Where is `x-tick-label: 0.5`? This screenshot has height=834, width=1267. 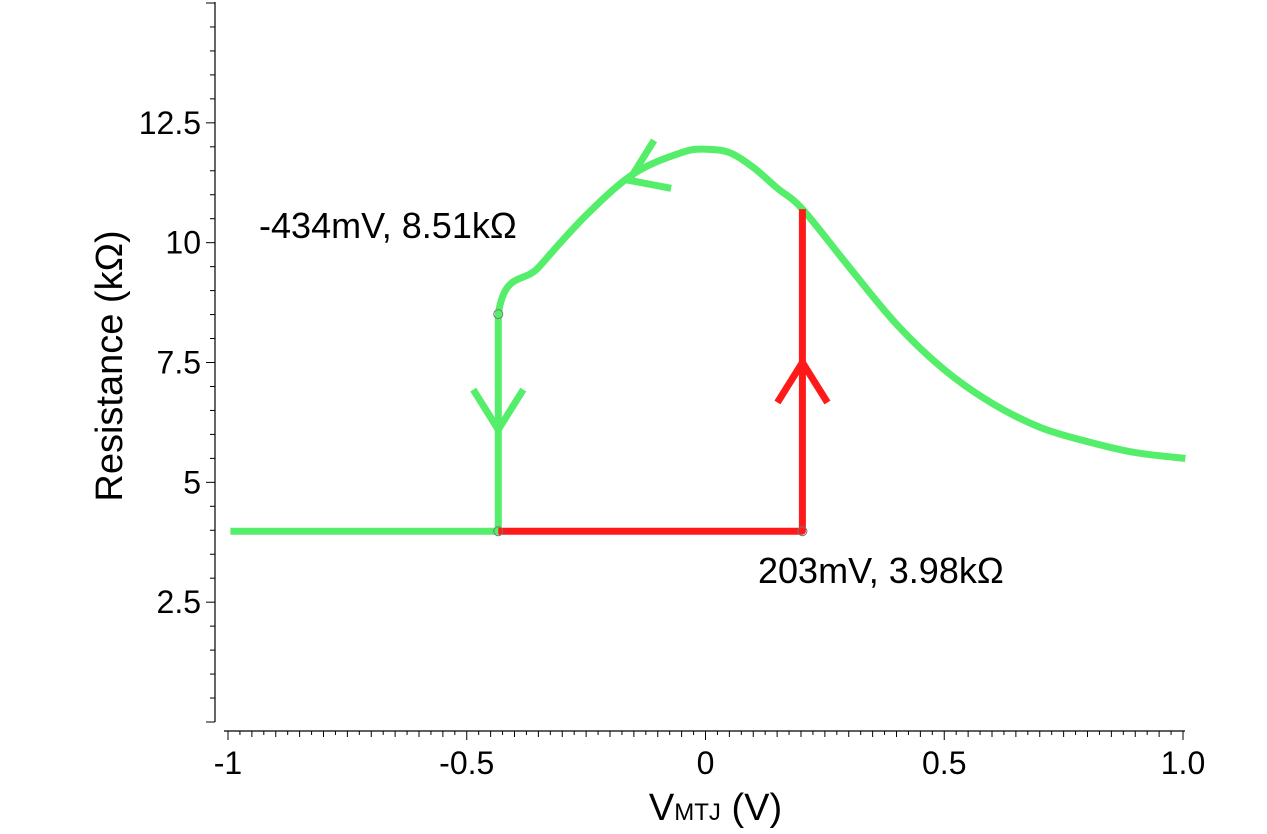
x-tick-label: 0.5 is located at coordinates (944, 763).